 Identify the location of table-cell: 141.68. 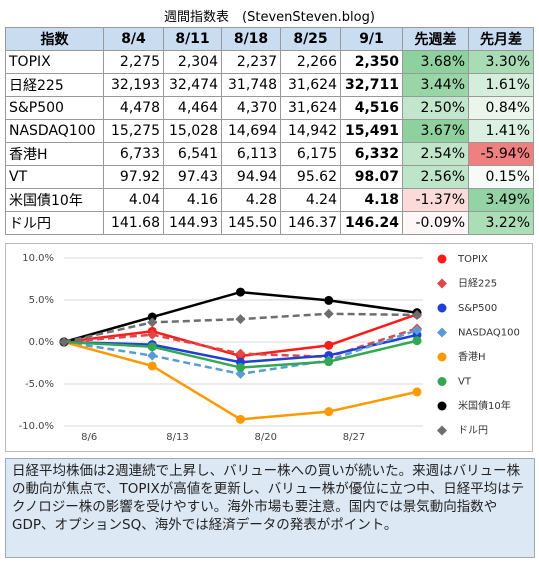
(133, 223).